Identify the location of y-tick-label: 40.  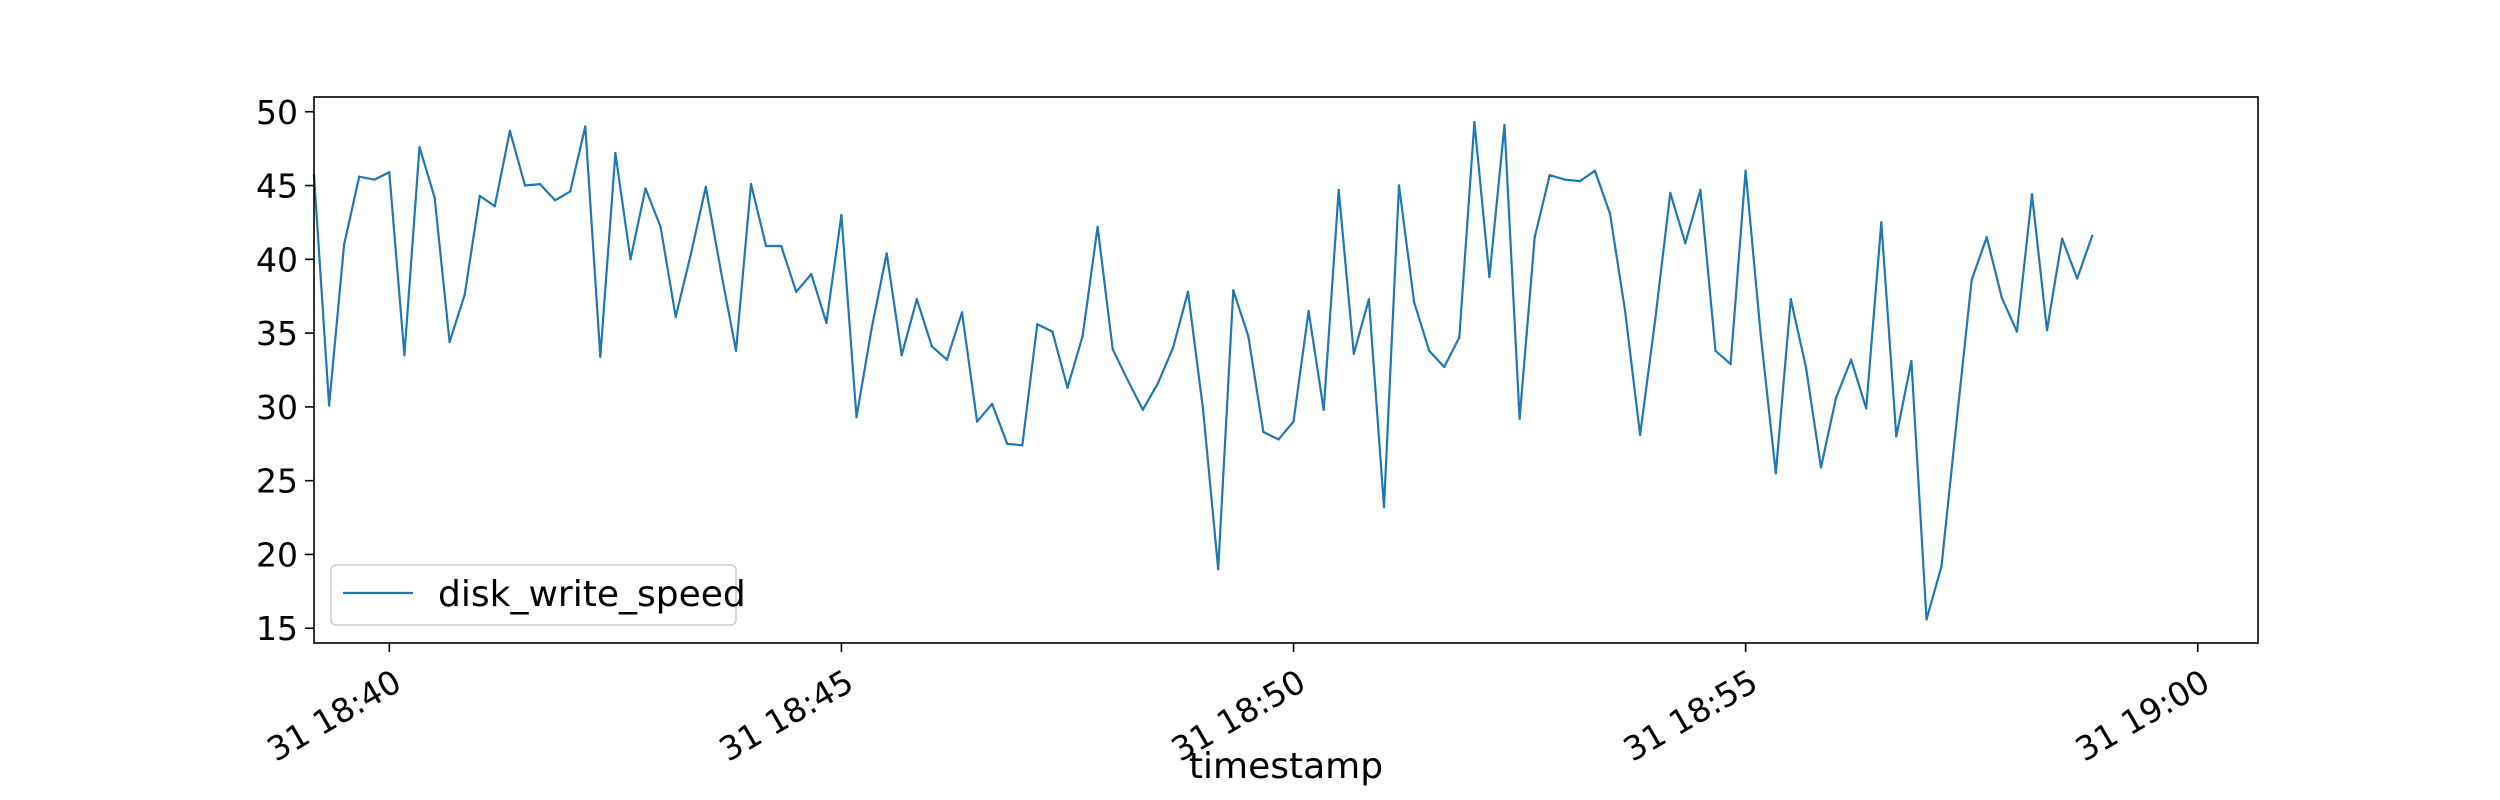
(277, 259).